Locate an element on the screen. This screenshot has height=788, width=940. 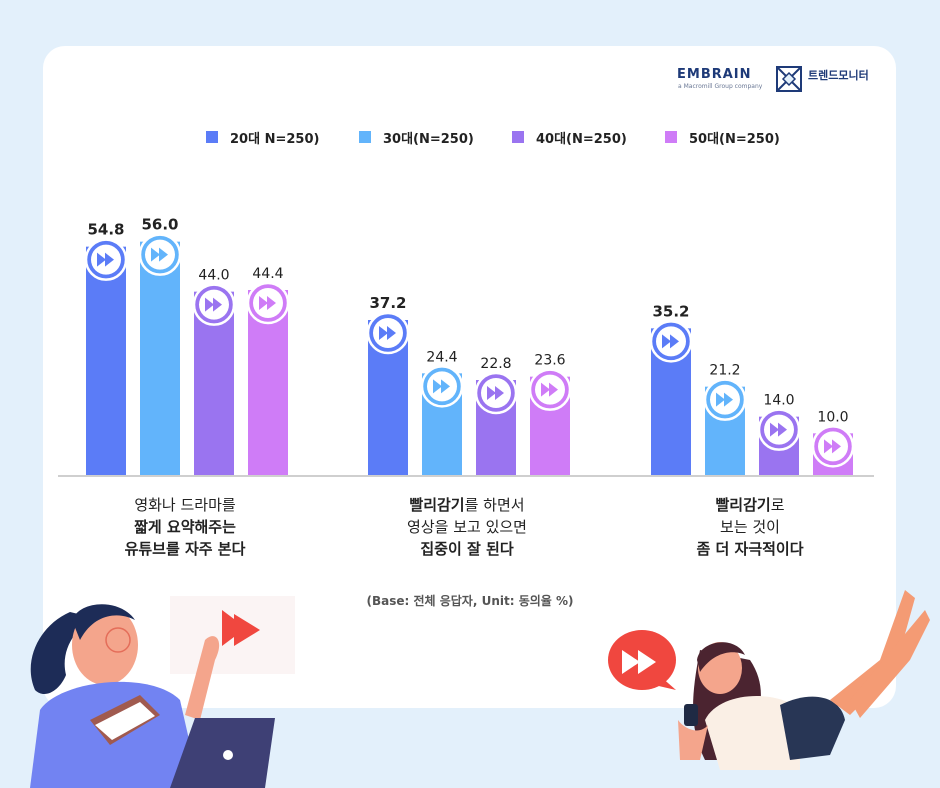
category-label-line: 영화나 드라마를 is located at coordinates (185, 505).